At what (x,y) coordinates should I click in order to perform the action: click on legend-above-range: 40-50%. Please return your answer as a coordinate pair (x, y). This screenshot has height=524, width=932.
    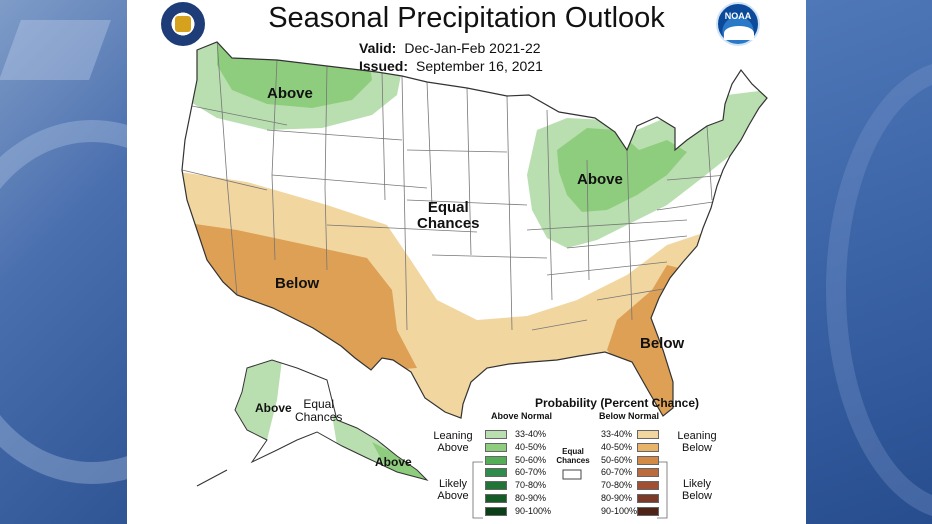
    Looking at the image, I should click on (531, 446).